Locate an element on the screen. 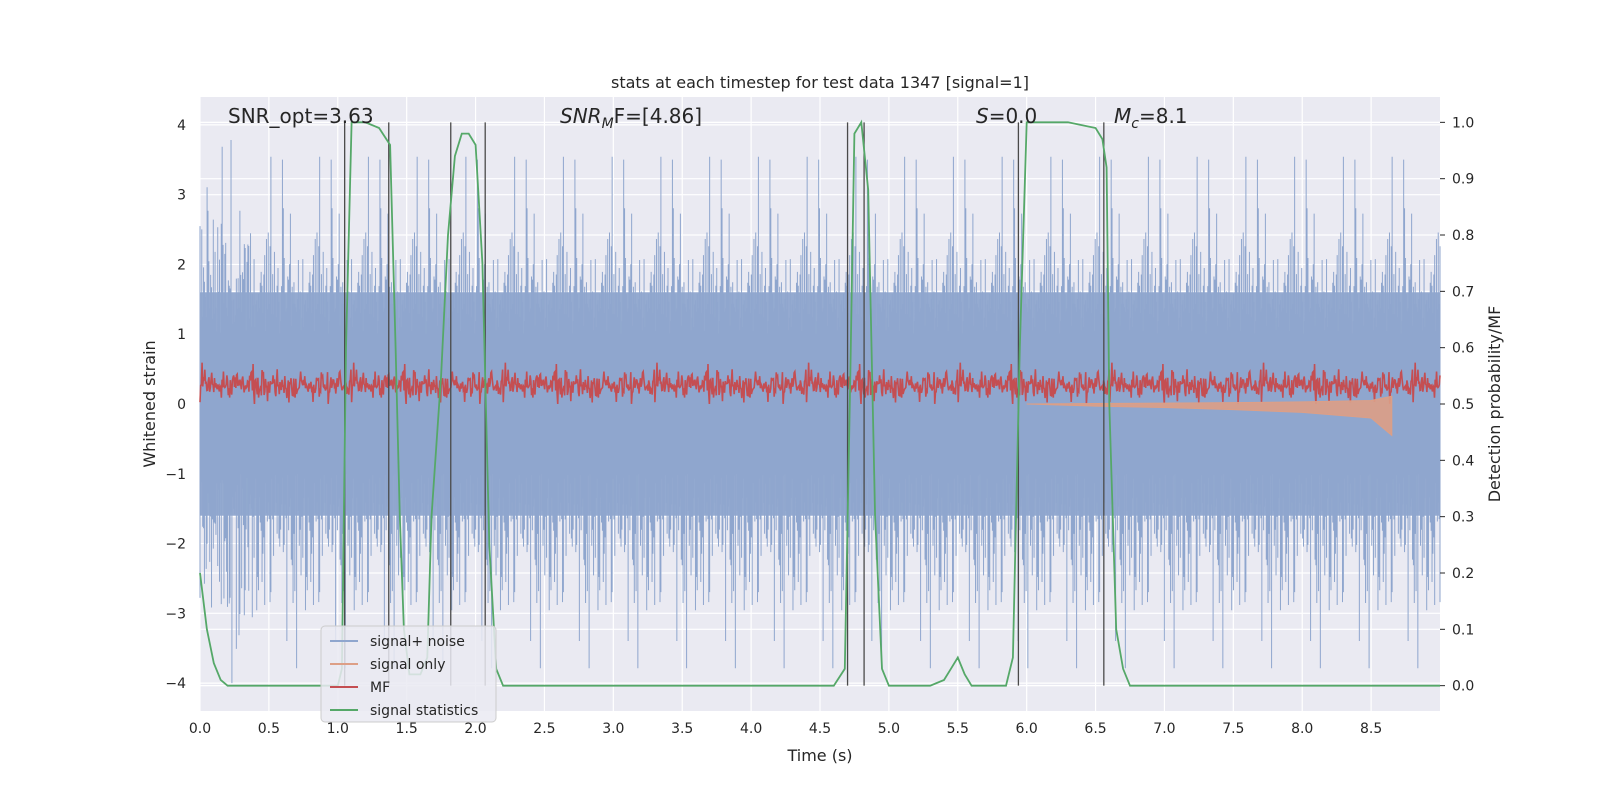 The image size is (1600, 800). y-left-tick-label: −4 is located at coordinates (175, 684).